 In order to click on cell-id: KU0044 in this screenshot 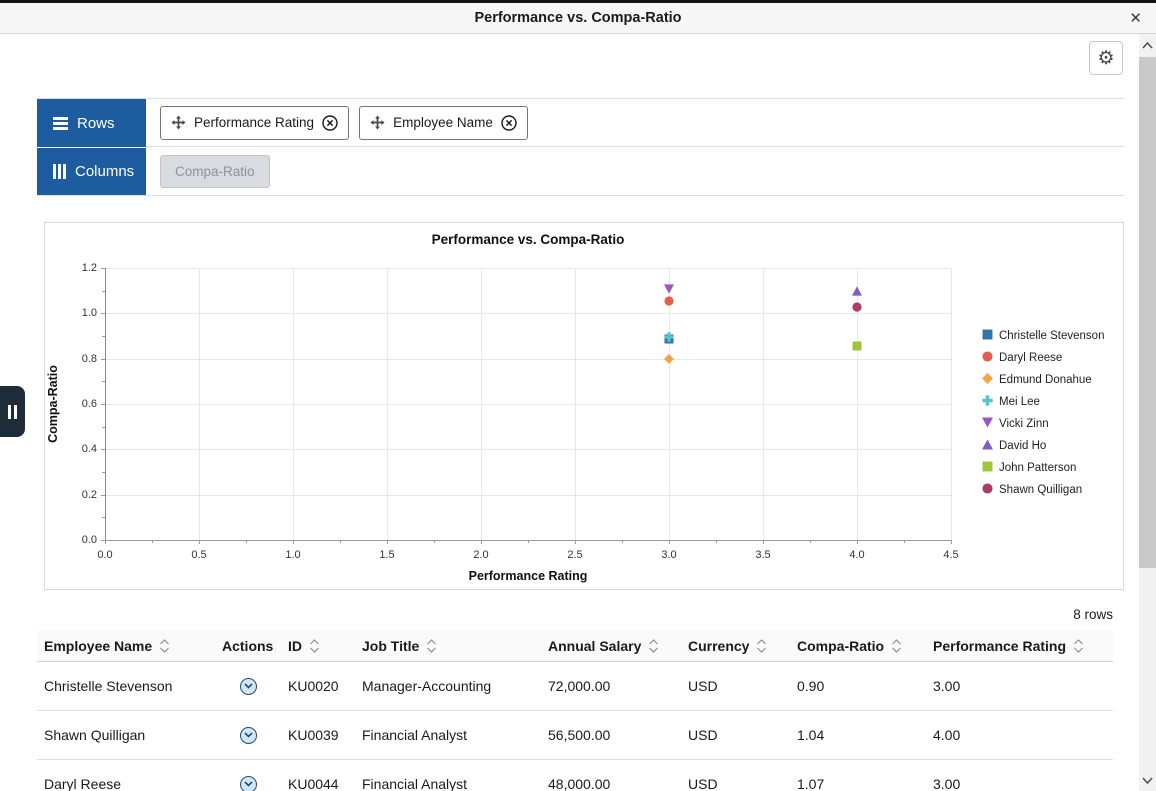, I will do `click(313, 783)`.